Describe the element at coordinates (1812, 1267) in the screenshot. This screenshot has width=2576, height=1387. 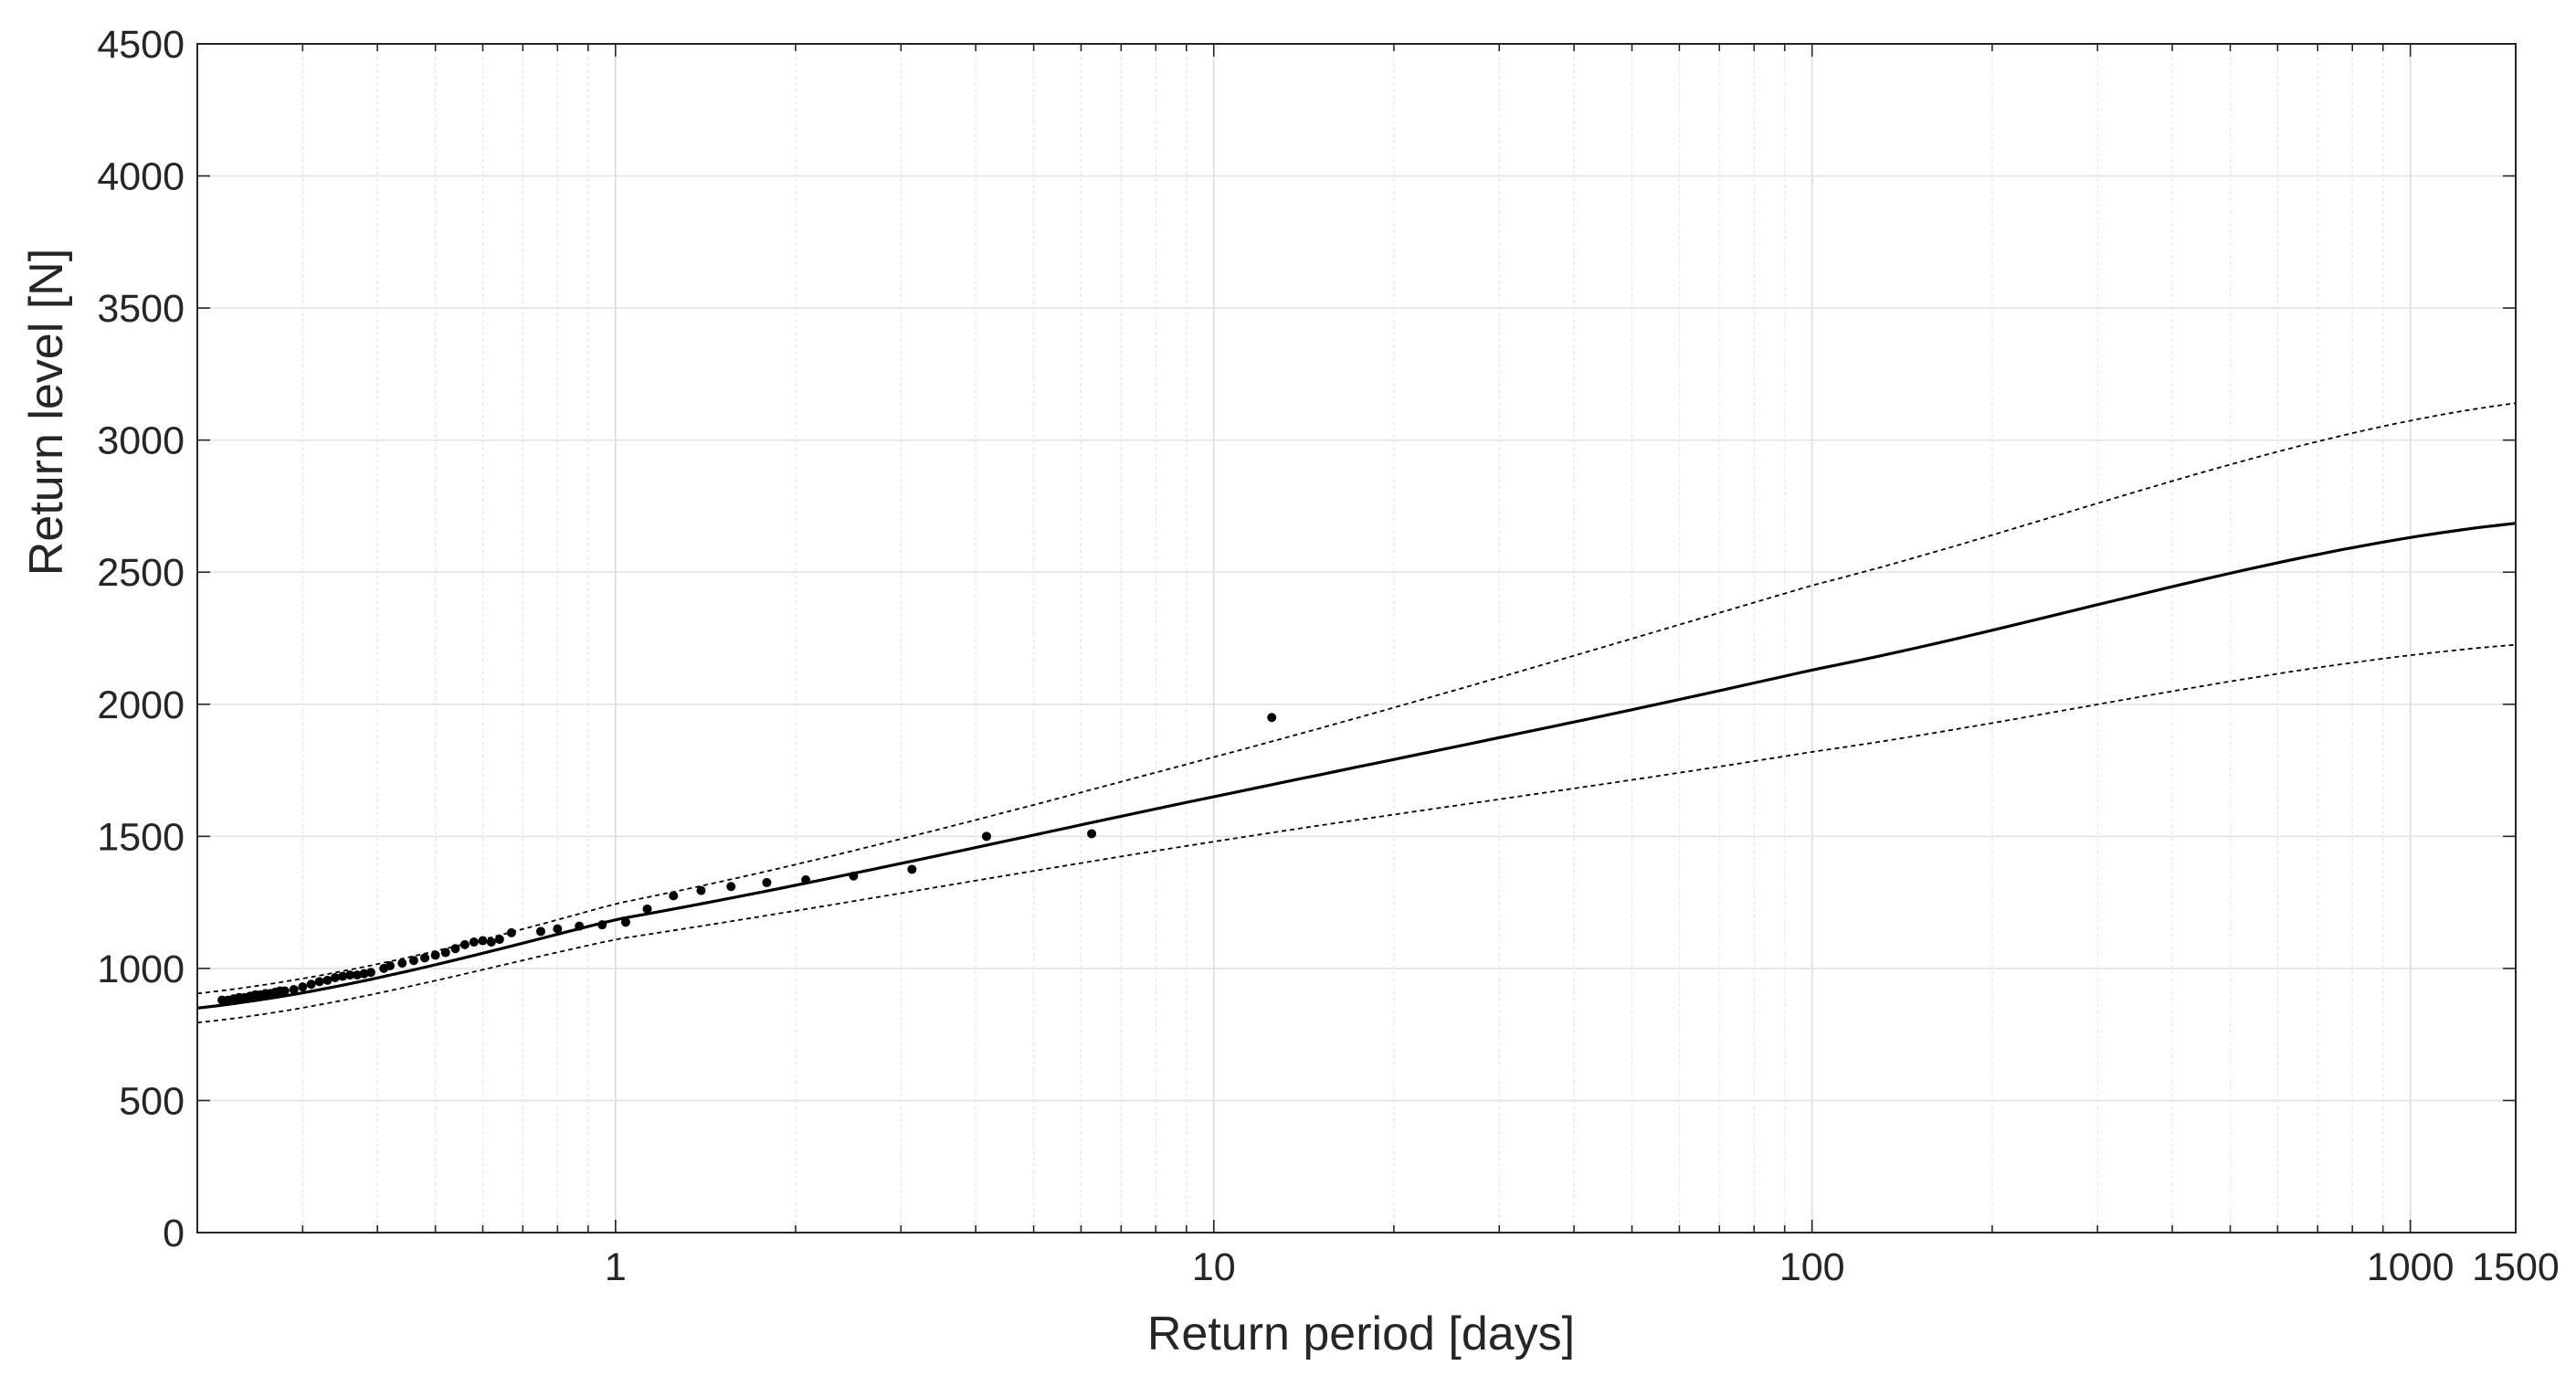
I see `x-tick-label: 100` at that location.